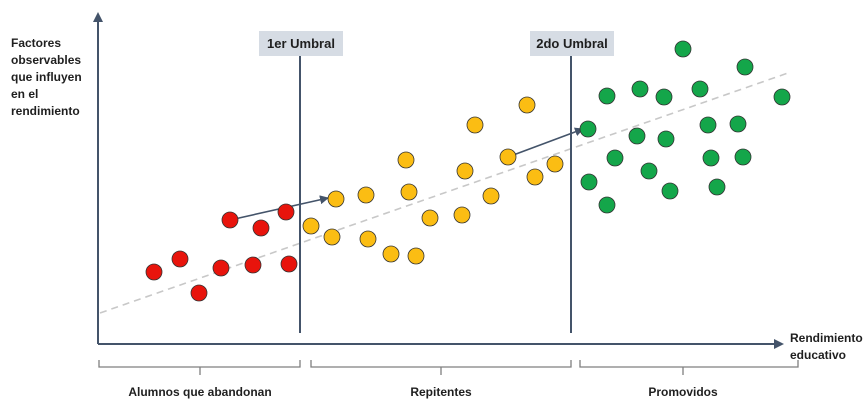  Describe the element at coordinates (683, 392) in the screenshot. I see `group-label-promoted: Promovidos` at that location.